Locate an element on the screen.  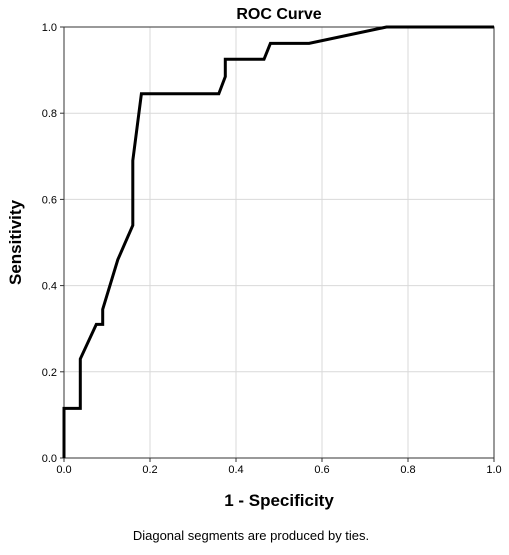
y-tick-label: 1.0 is located at coordinates (49, 28).